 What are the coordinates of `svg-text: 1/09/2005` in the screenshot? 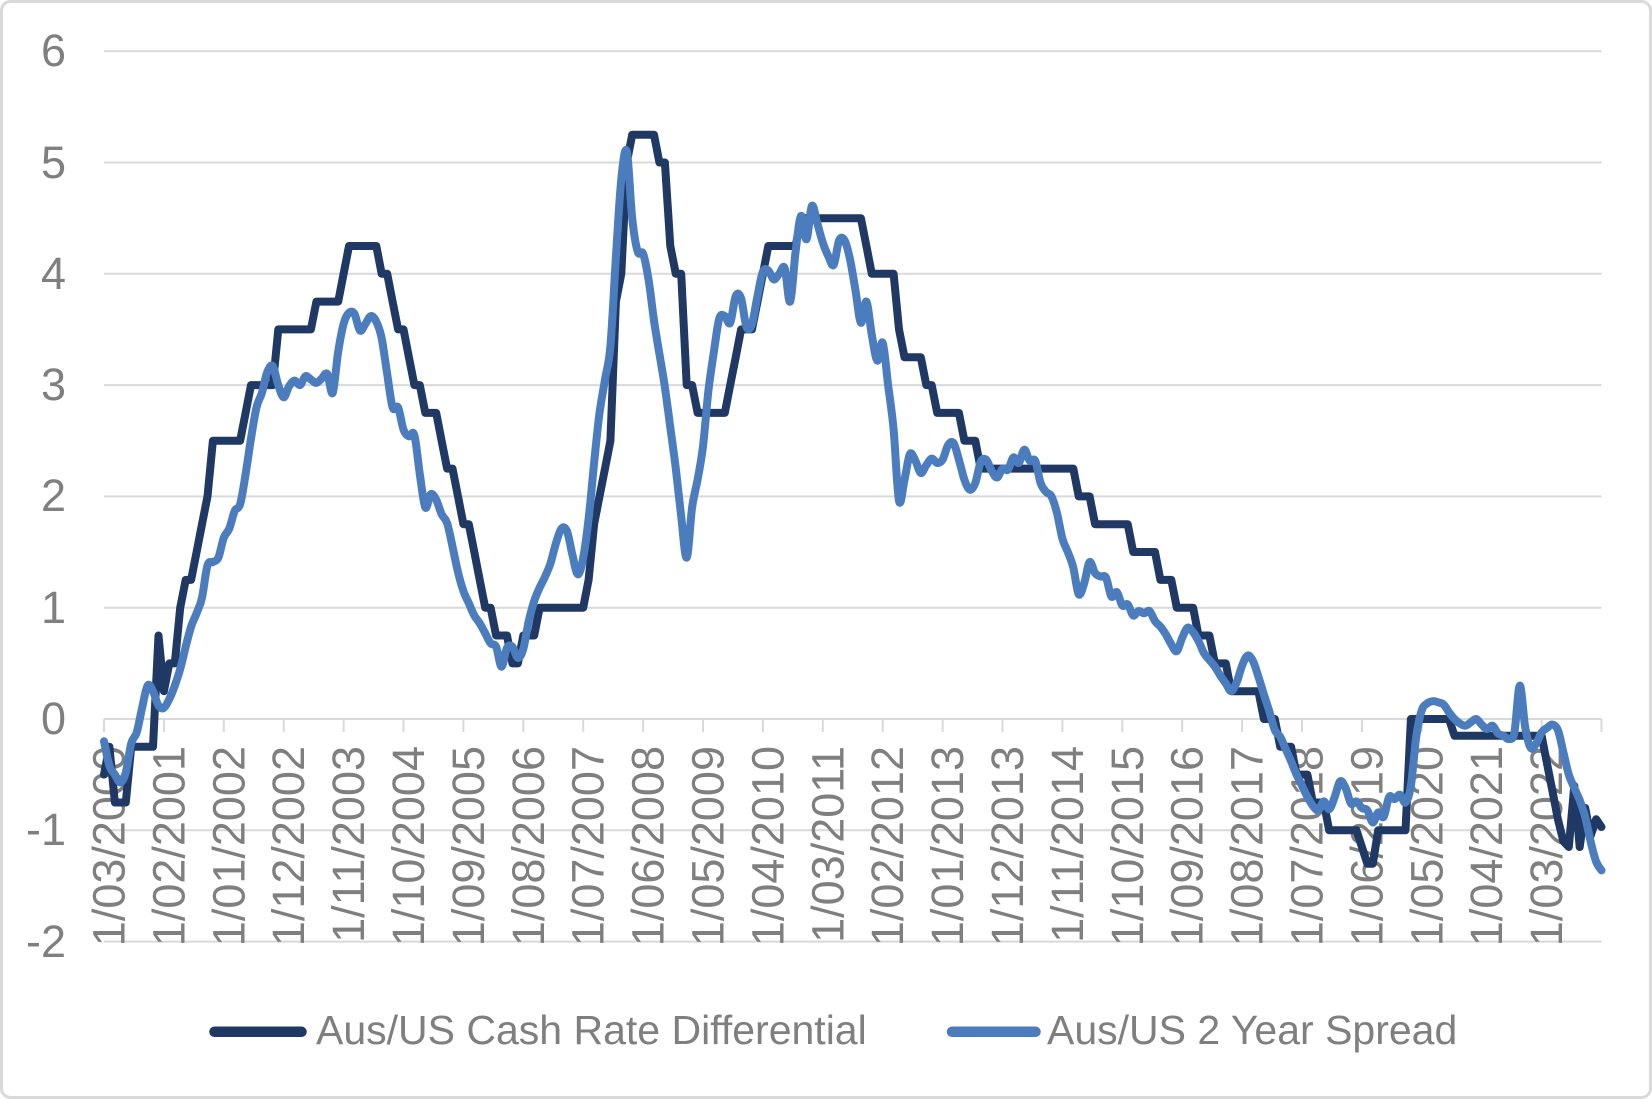 It's located at (468, 846).